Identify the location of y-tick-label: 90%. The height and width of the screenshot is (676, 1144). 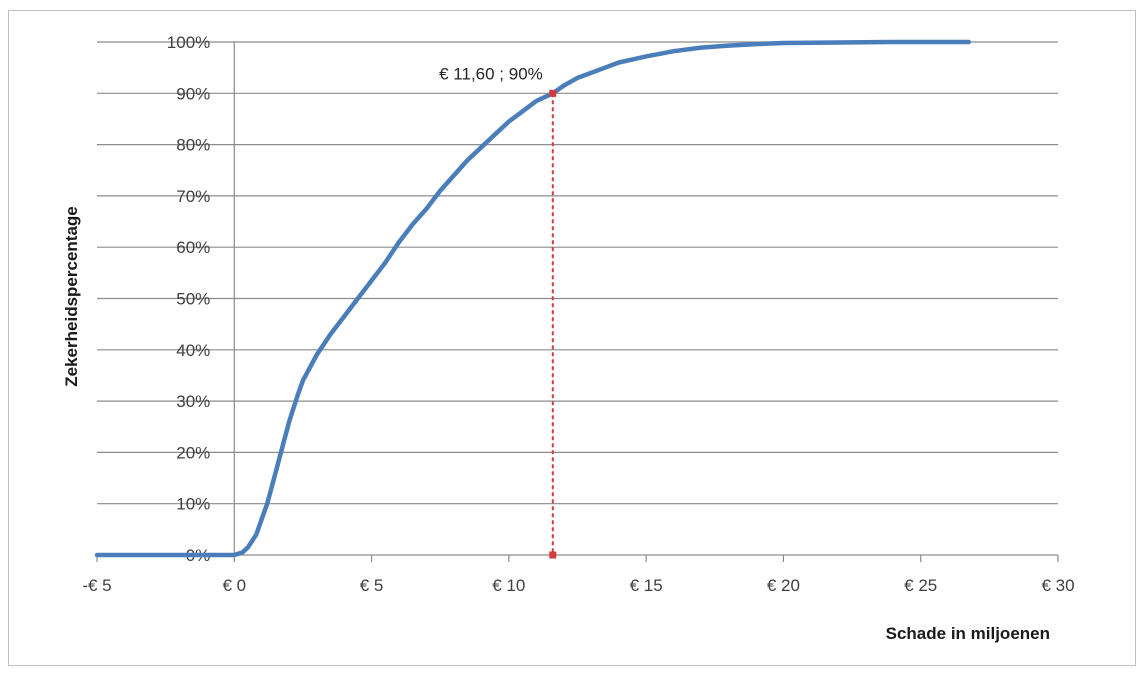
(193, 93).